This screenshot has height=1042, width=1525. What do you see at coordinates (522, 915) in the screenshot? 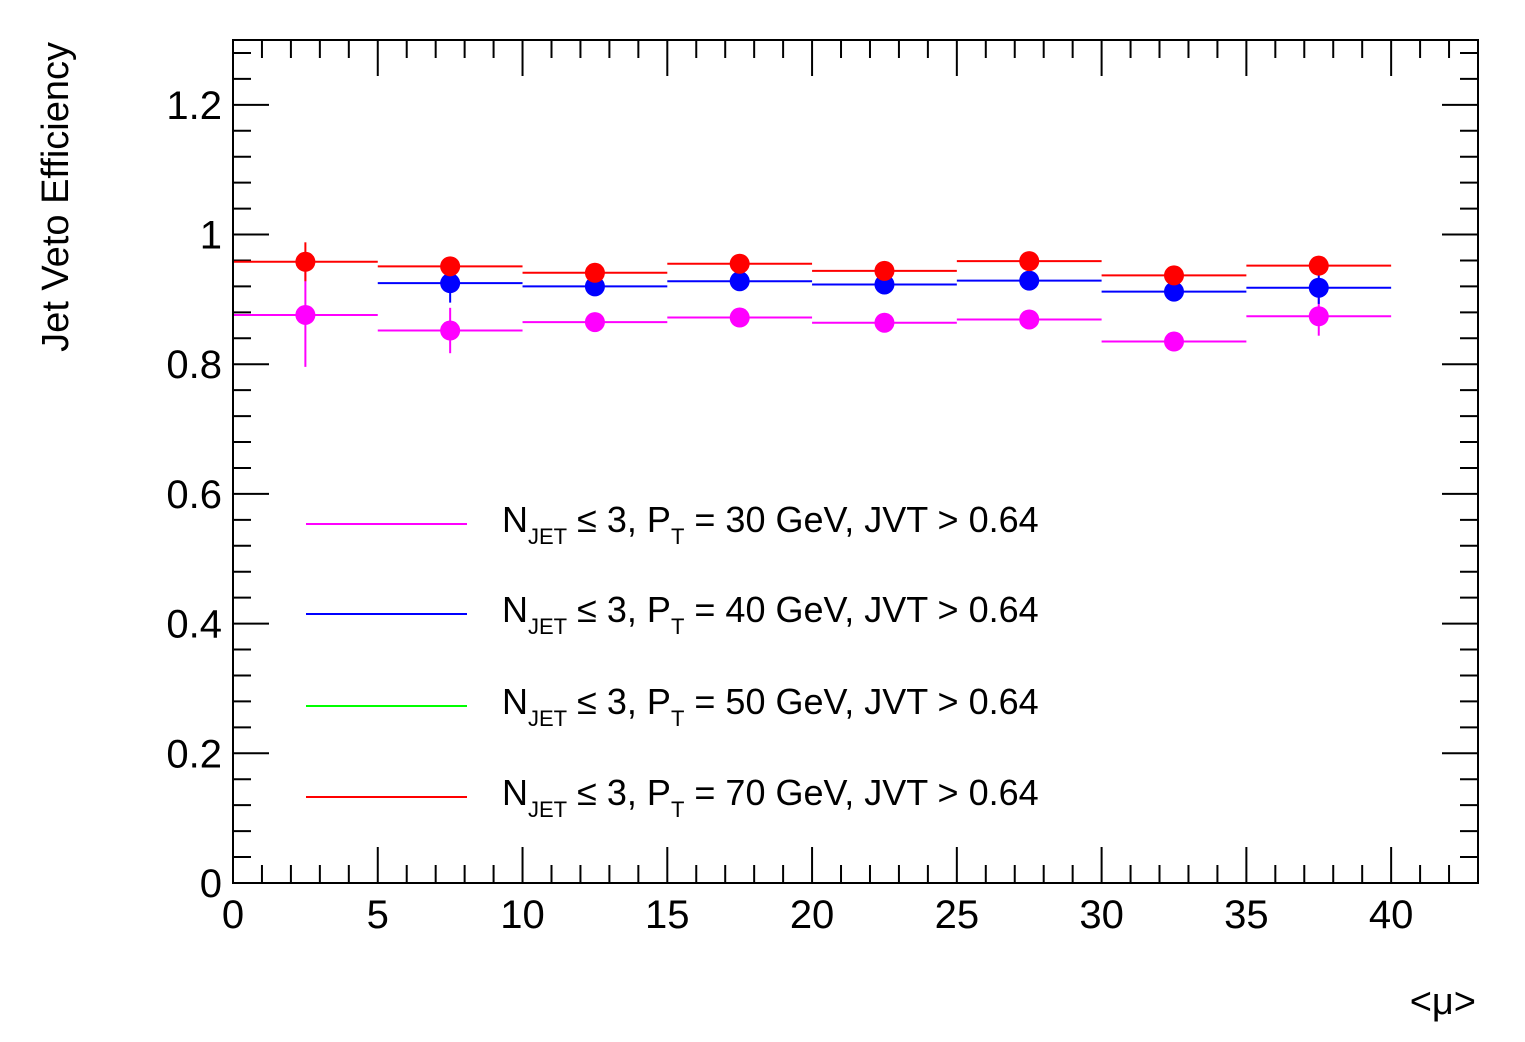
I see `x-tick-label: 10` at bounding box center [522, 915].